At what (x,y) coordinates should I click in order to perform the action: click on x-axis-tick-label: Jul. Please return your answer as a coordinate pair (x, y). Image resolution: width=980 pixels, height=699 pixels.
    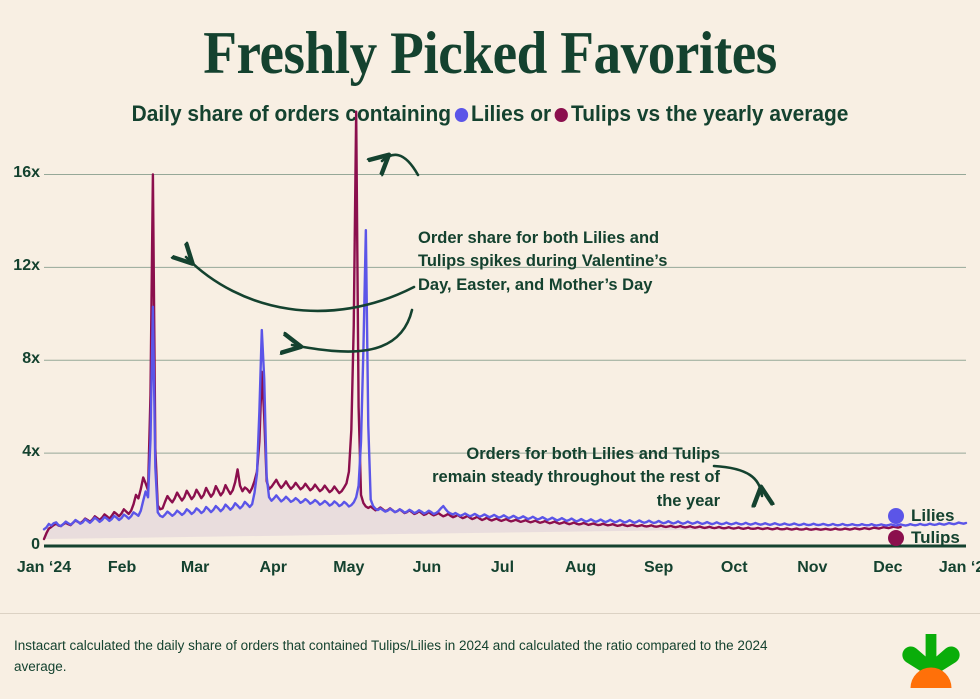
    Looking at the image, I should click on (502, 567).